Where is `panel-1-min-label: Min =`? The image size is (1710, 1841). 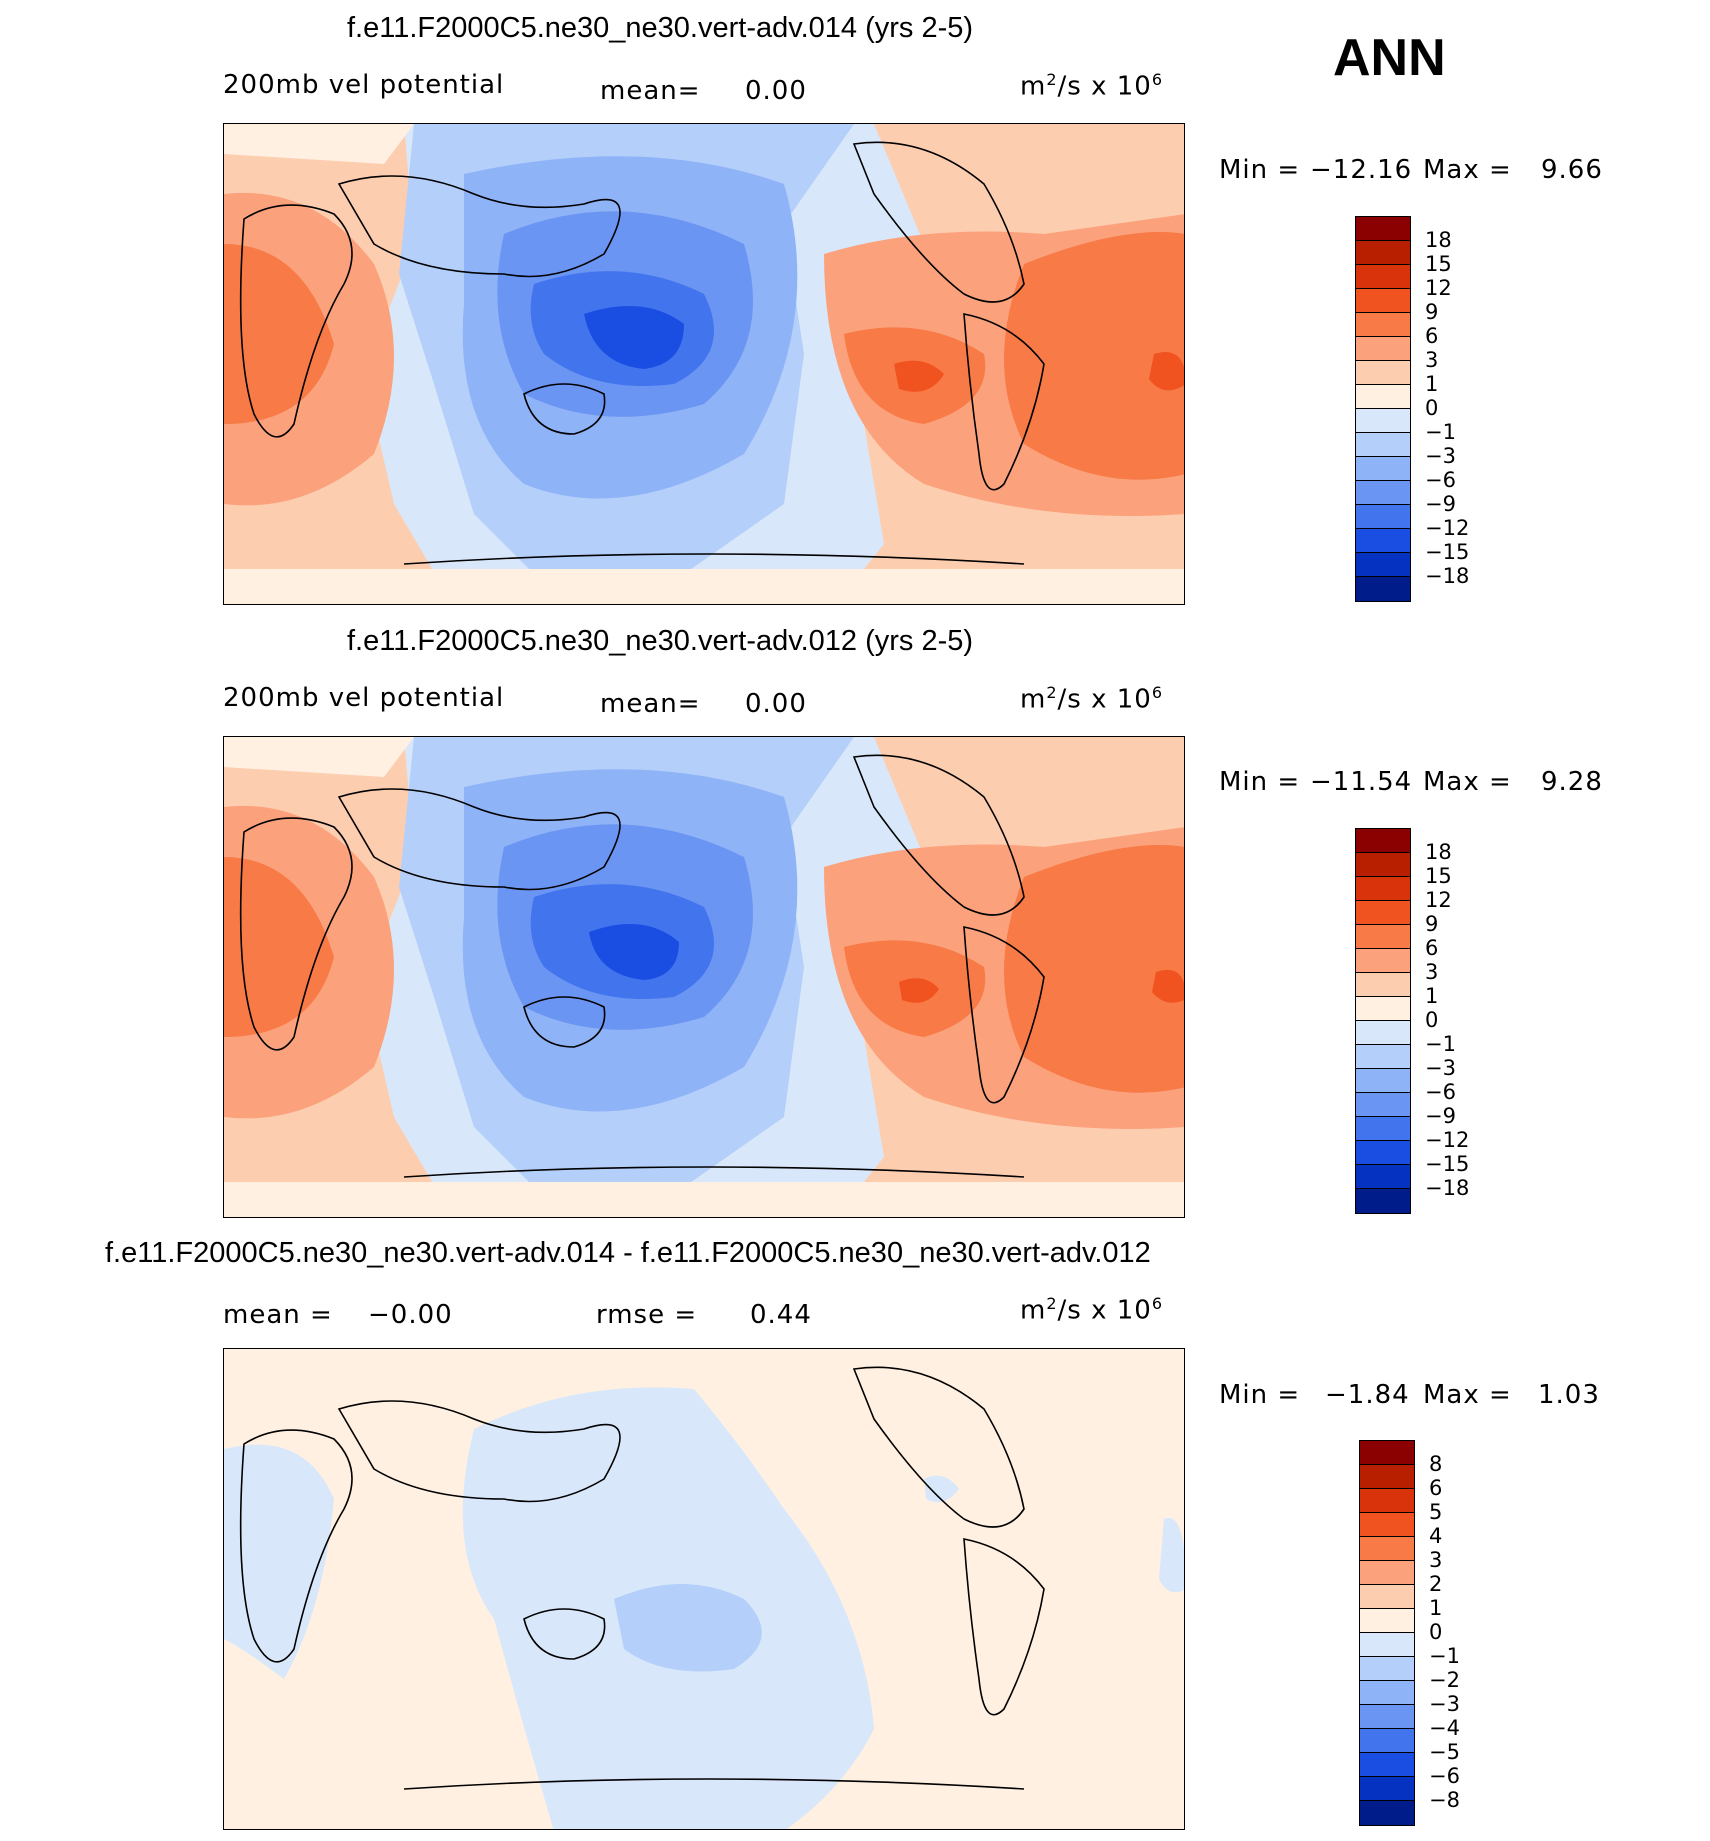 panel-1-min-label: Min = is located at coordinates (1260, 170).